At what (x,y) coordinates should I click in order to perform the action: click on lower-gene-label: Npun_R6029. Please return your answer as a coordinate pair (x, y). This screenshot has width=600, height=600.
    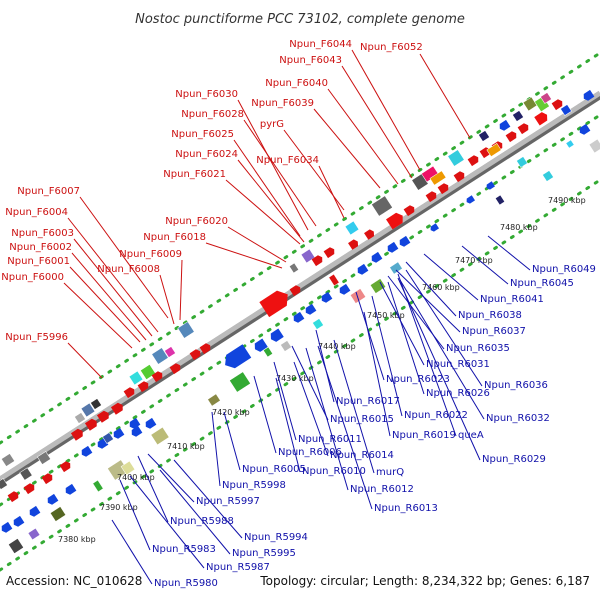
    Looking at the image, I should click on (514, 459).